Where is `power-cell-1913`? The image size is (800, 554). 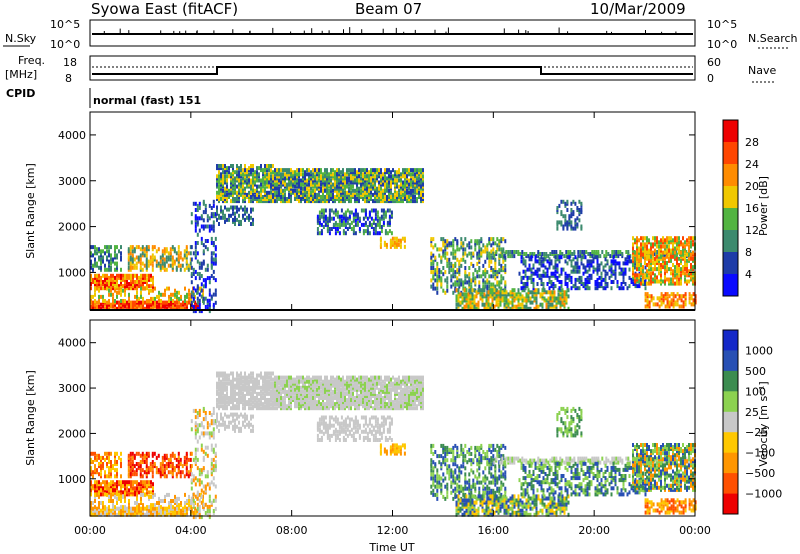
power-cell-1913 is located at coordinates (369, 201).